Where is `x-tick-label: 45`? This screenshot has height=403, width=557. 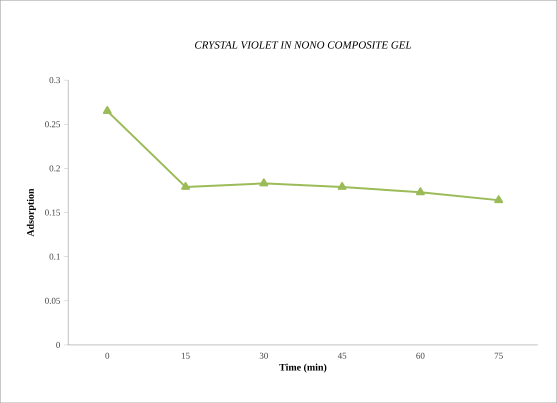
x-tick-label: 45 is located at coordinates (342, 355).